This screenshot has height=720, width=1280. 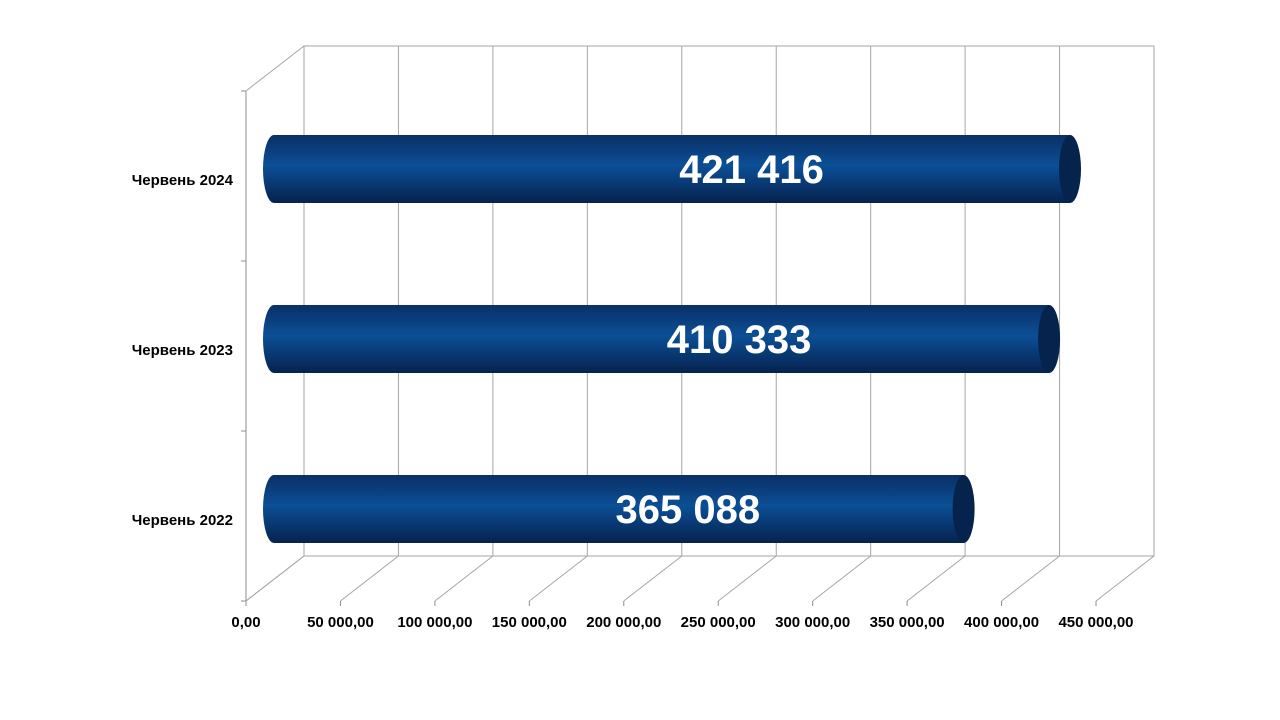 I want to click on bar: 410 333, so click(x=662, y=339).